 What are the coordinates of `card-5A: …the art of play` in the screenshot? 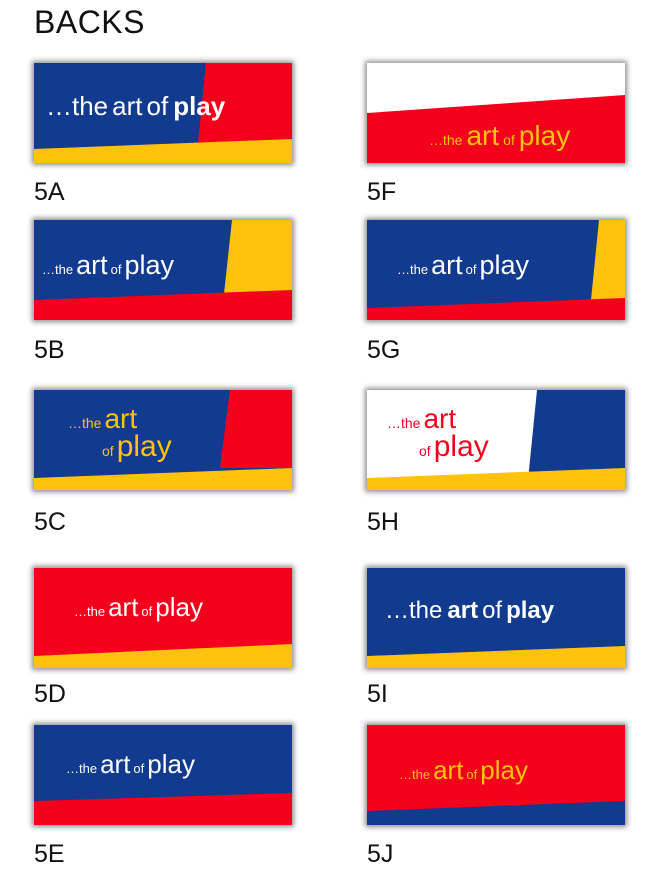 It's located at (163, 113).